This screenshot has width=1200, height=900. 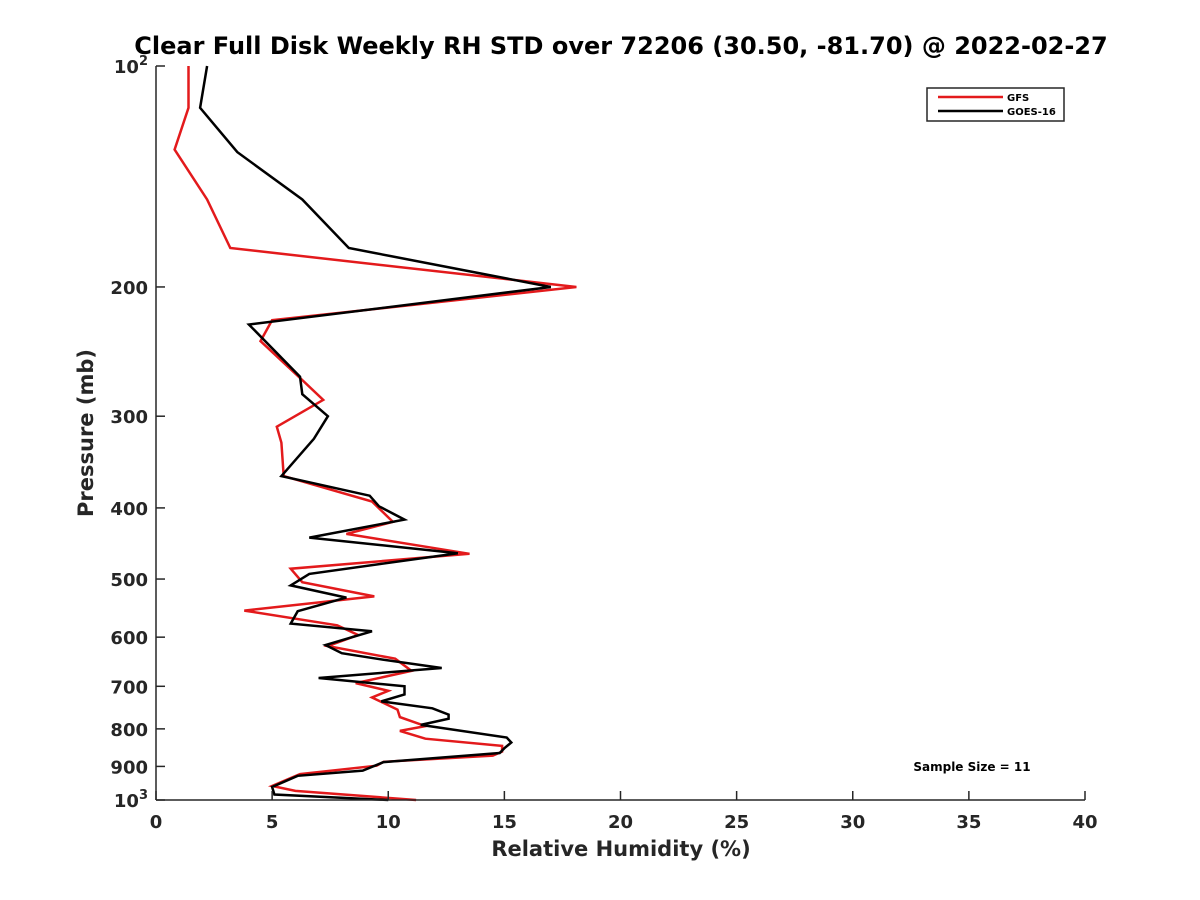 What do you see at coordinates (1031, 112) in the screenshot?
I see `legend-label: GOES-16` at bounding box center [1031, 112].